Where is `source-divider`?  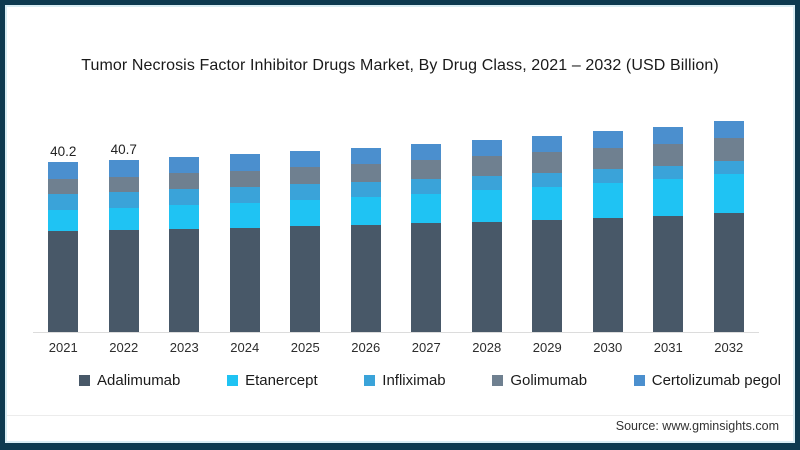 source-divider is located at coordinates (400, 415).